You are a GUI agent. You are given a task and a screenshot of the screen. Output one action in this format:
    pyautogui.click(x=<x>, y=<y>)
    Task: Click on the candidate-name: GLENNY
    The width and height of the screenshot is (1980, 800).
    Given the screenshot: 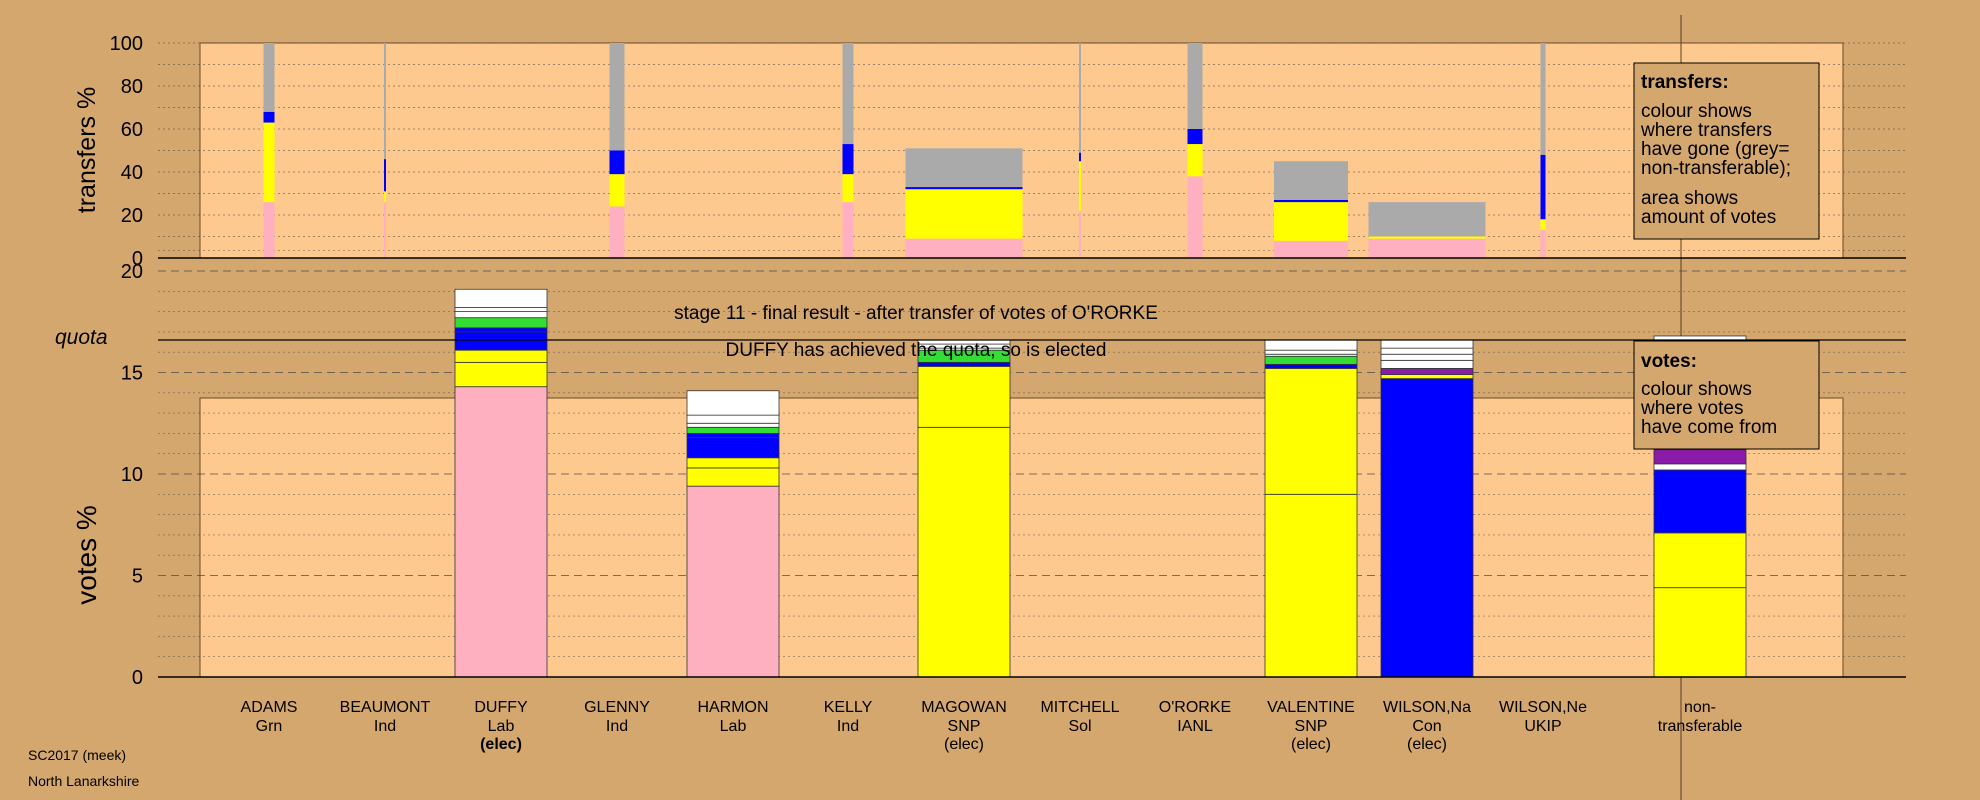 What is the action you would take?
    pyautogui.click(x=617, y=707)
    